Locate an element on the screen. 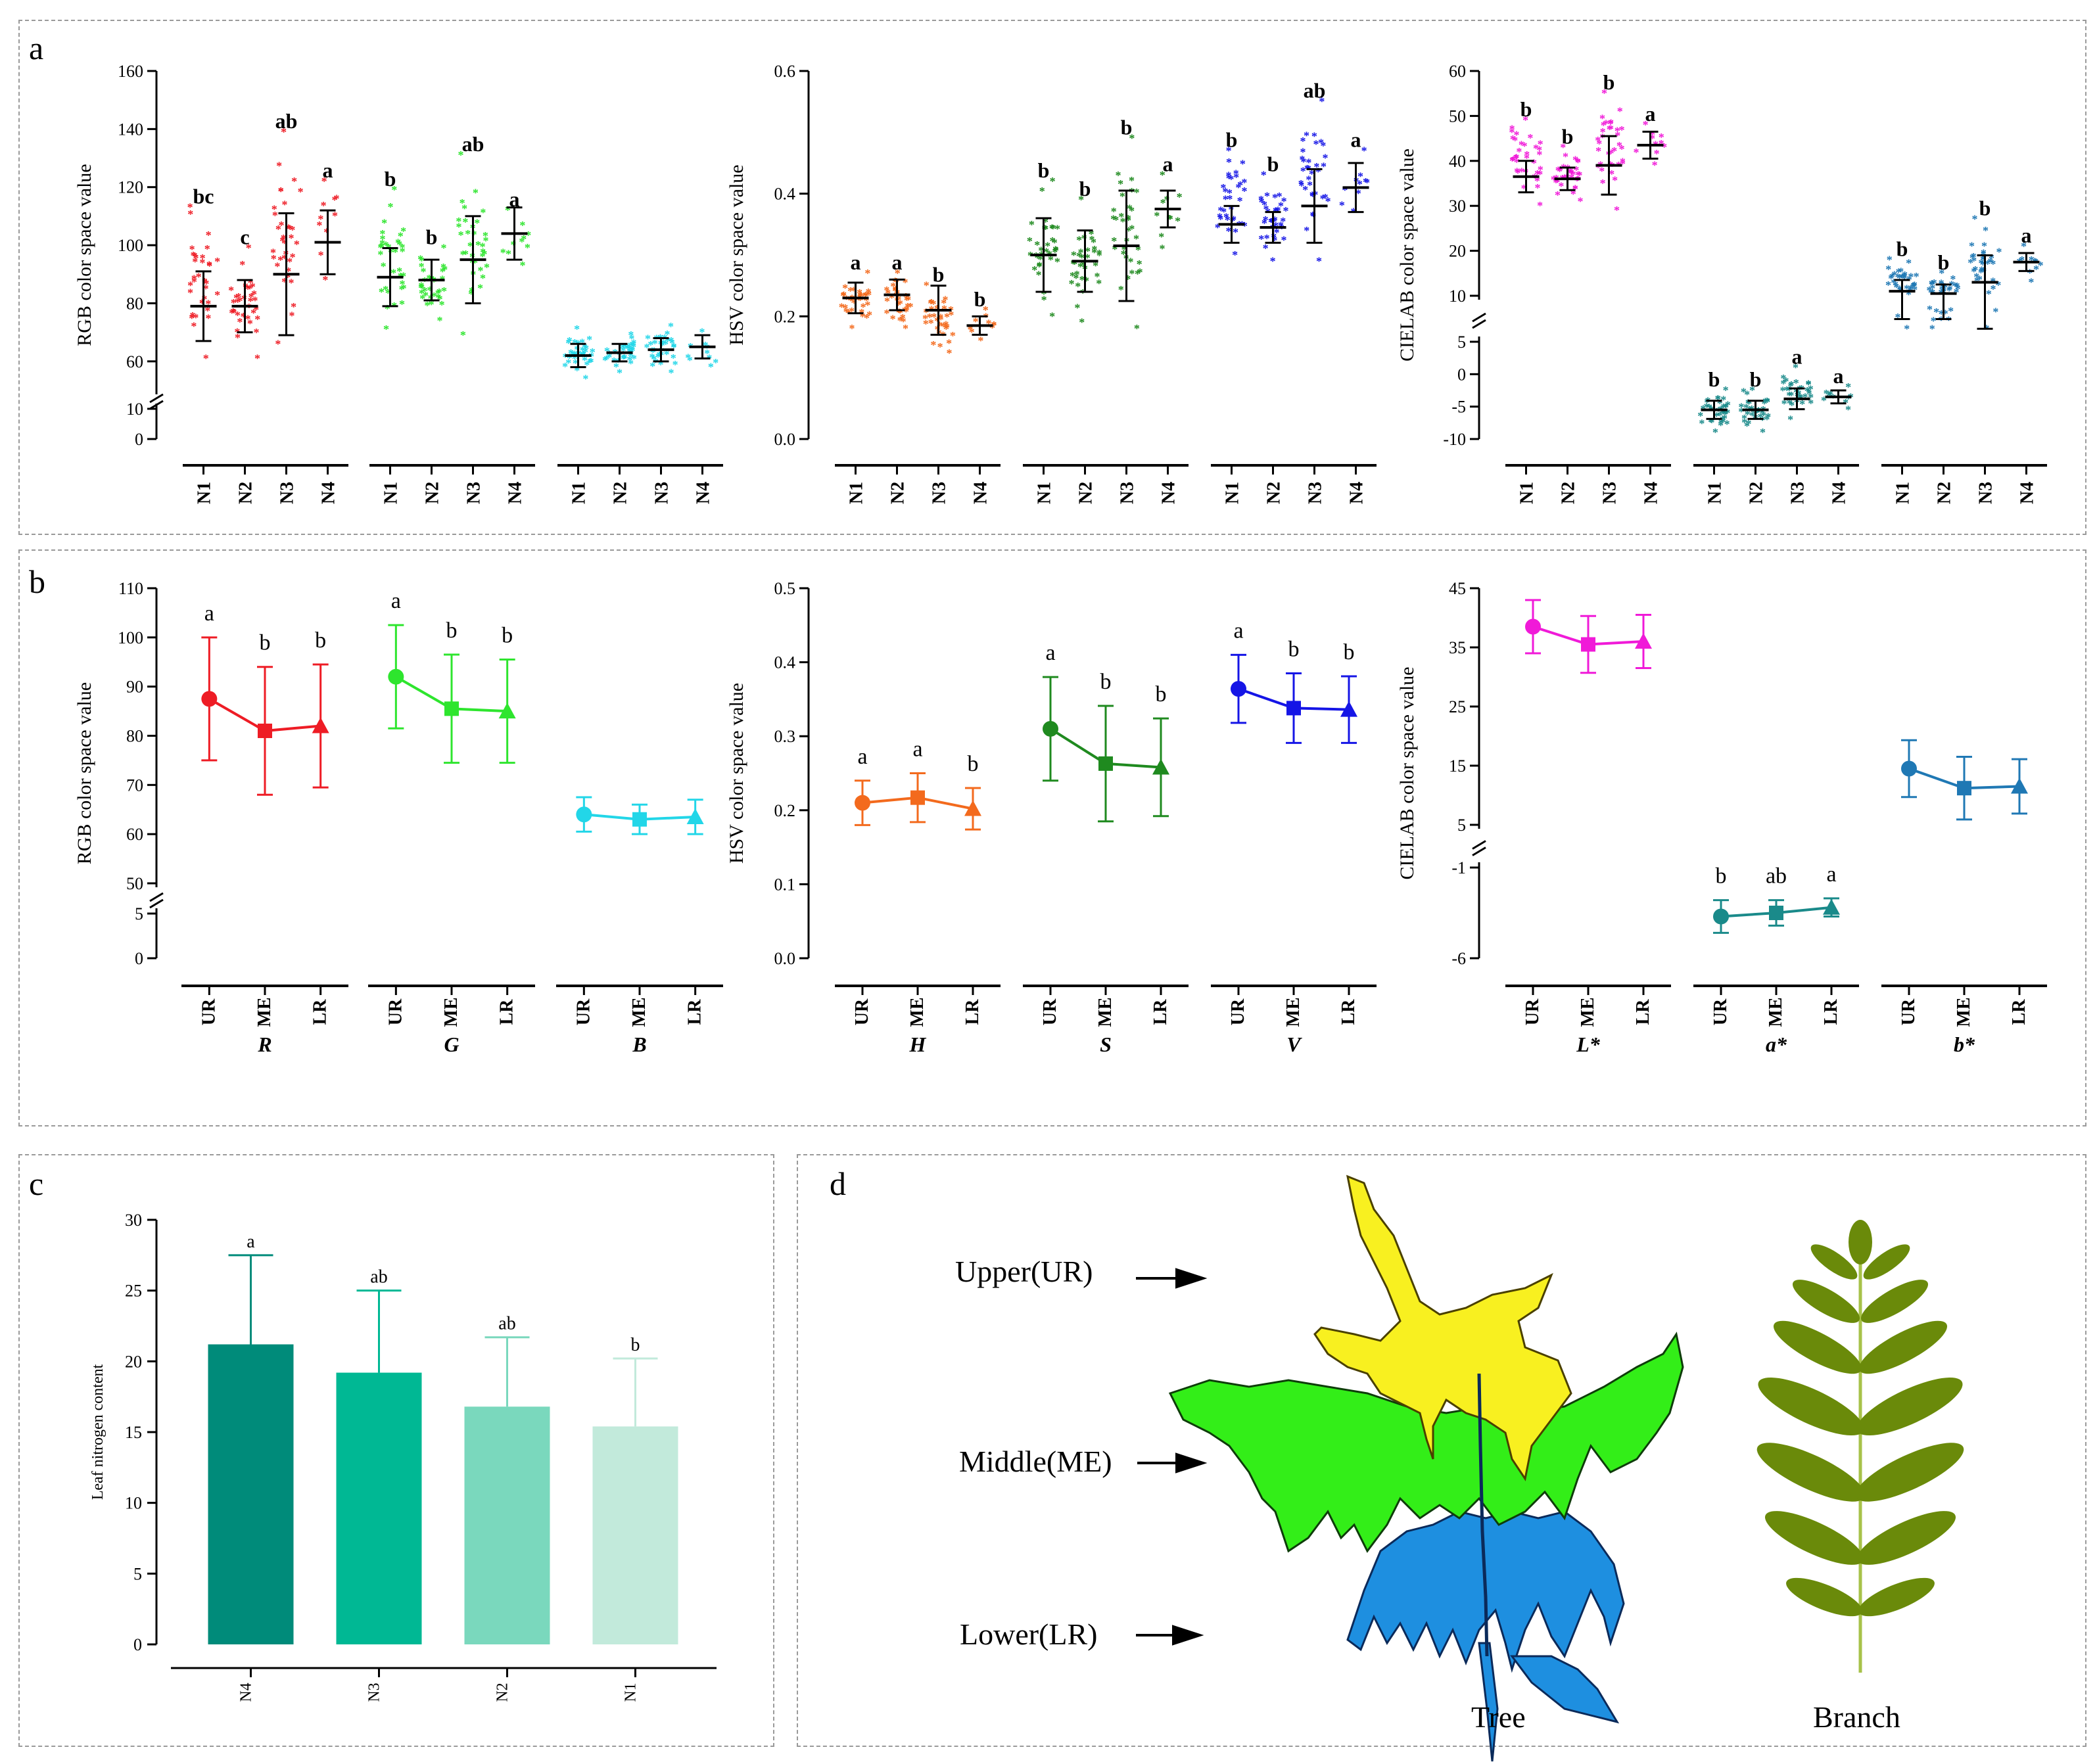  a1-significance-label: a is located at coordinates (328, 170).